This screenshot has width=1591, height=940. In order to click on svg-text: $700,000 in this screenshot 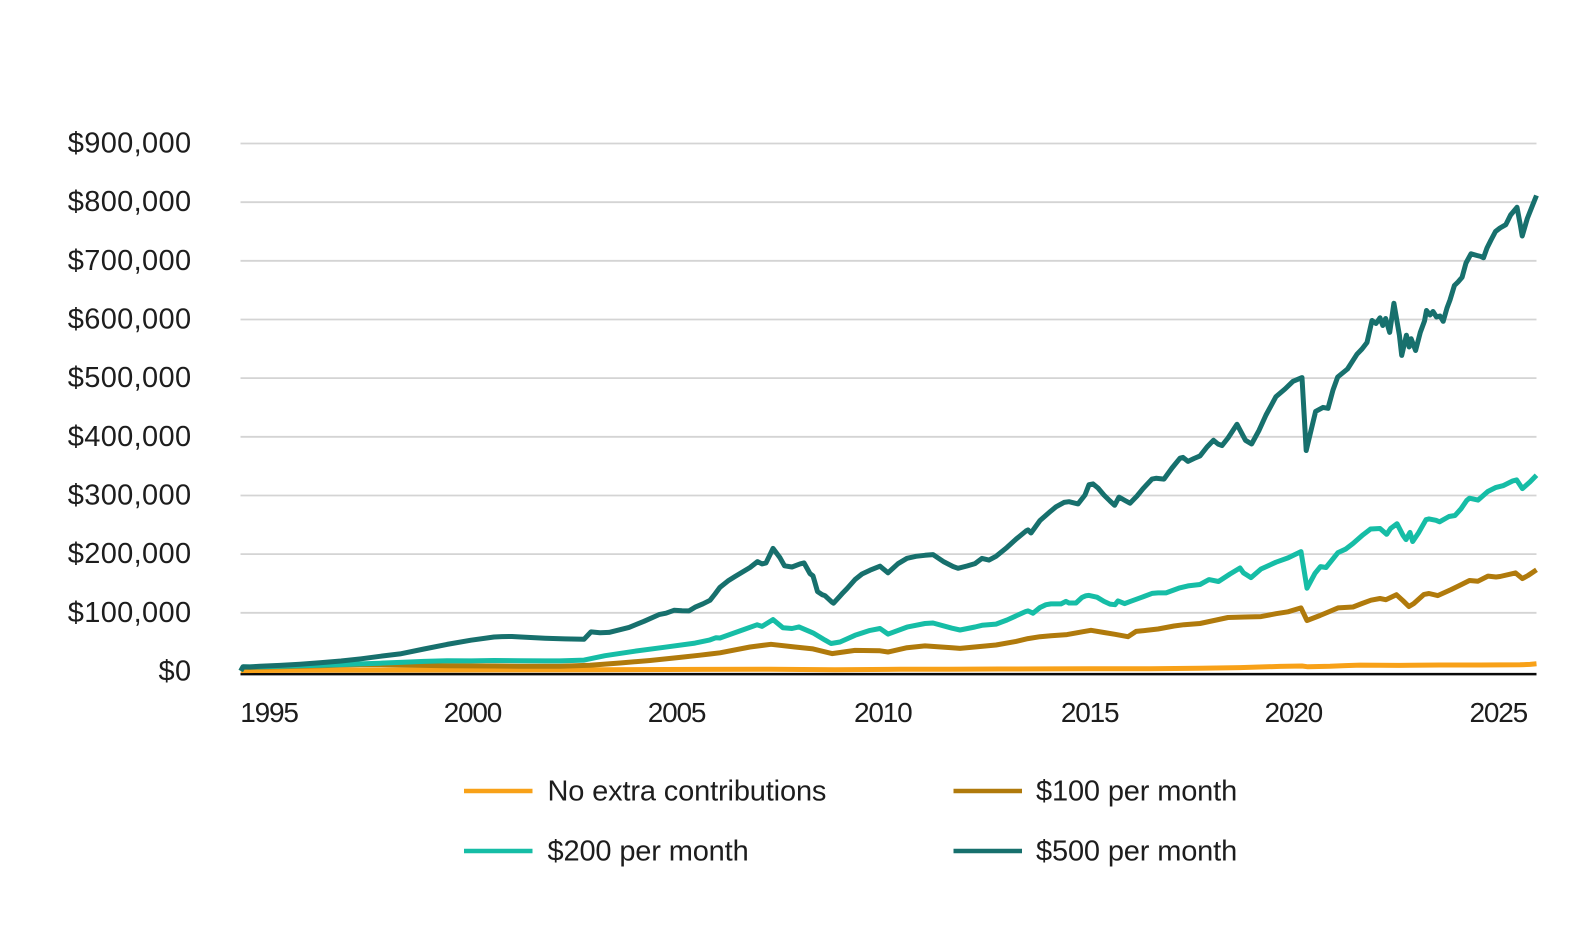, I will do `click(130, 261)`.